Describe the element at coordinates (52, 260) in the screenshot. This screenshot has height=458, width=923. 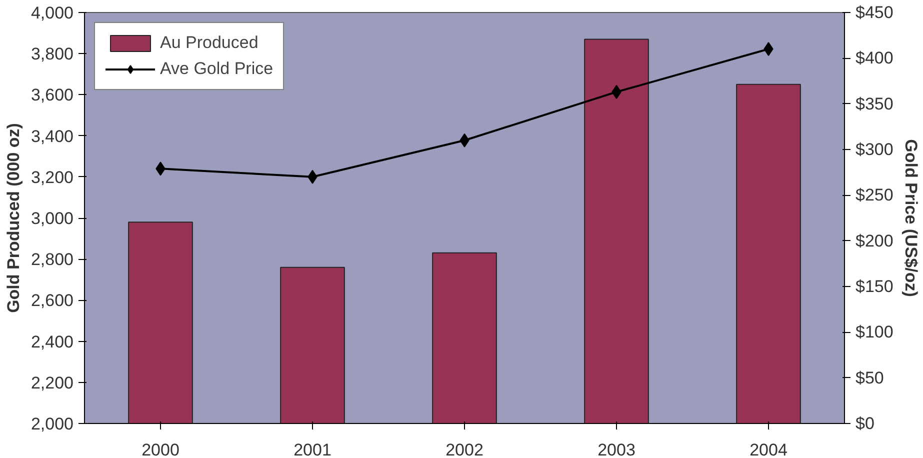
I see `y-tick-label: 2,800` at that location.